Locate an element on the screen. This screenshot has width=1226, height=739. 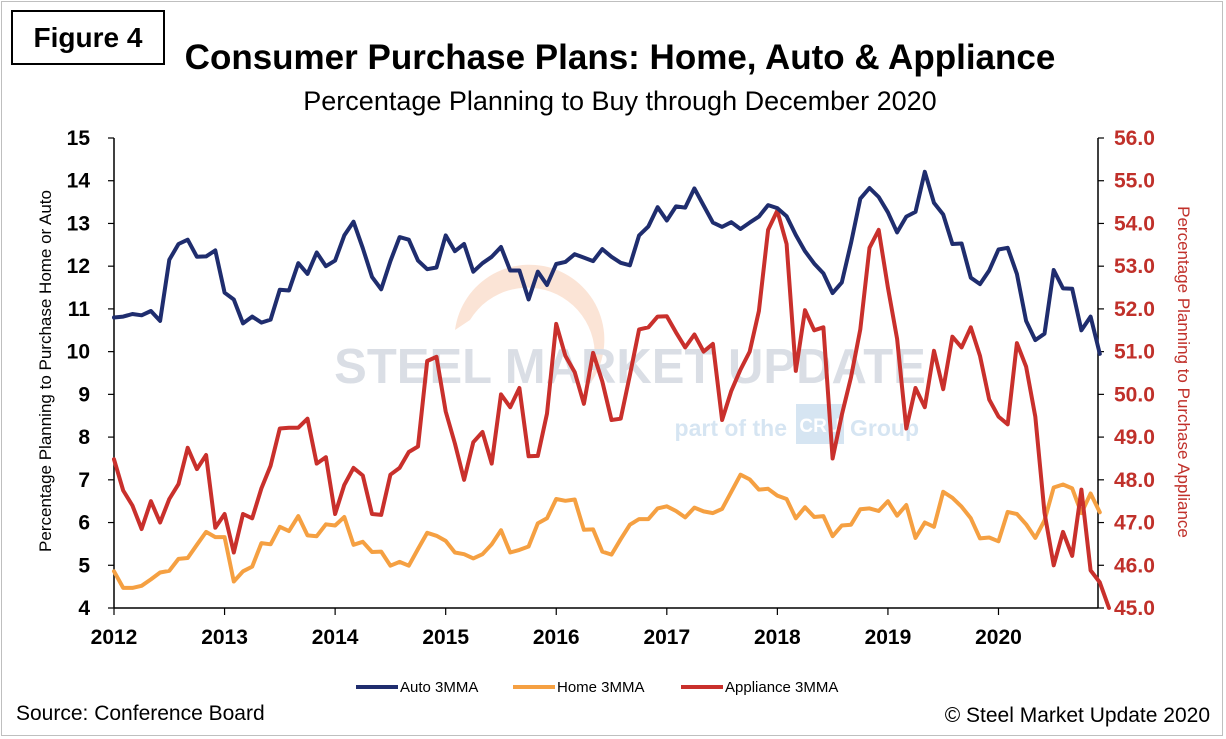
left-tick-label: 13 is located at coordinates (78, 223).